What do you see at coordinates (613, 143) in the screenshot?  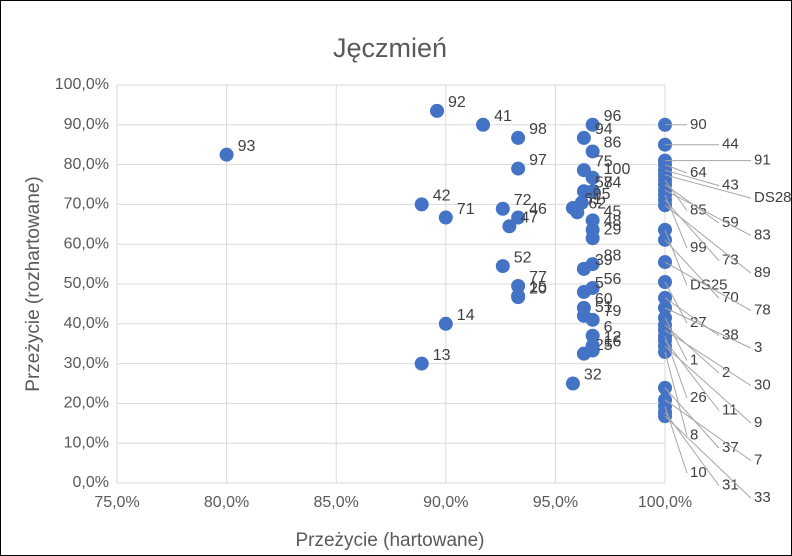 I see `data-label: 86` at bounding box center [613, 143].